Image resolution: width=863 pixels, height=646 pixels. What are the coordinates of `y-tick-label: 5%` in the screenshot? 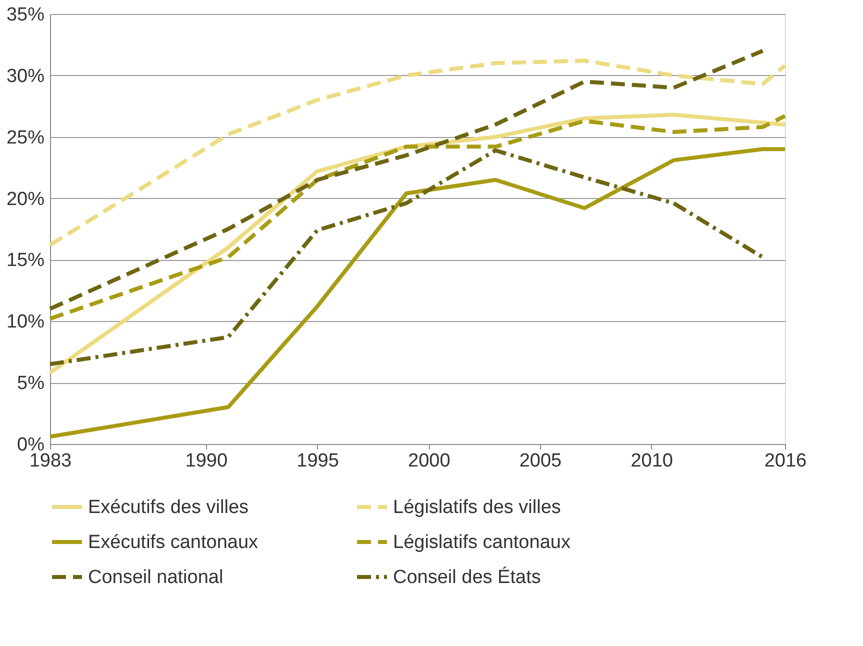 It's located at (31, 383).